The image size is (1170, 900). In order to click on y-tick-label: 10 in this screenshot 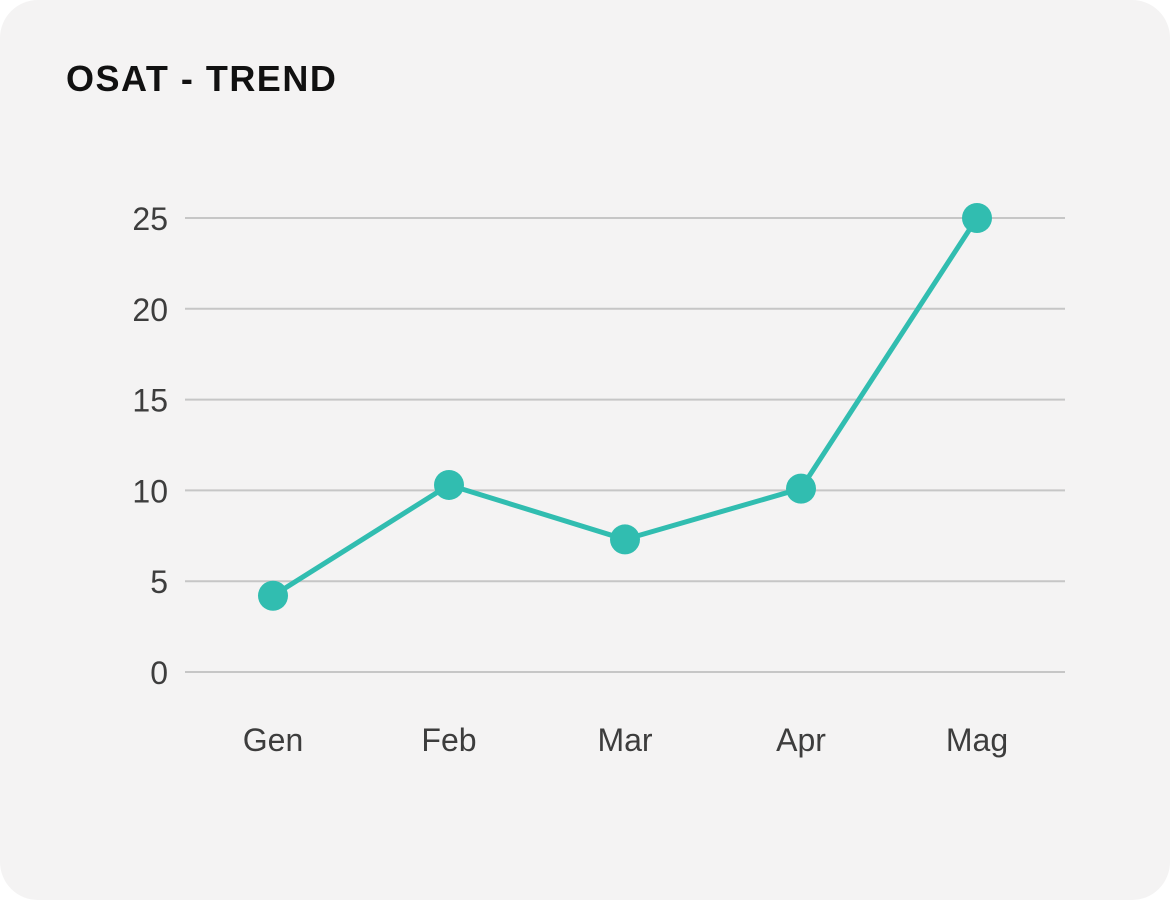, I will do `click(150, 491)`.